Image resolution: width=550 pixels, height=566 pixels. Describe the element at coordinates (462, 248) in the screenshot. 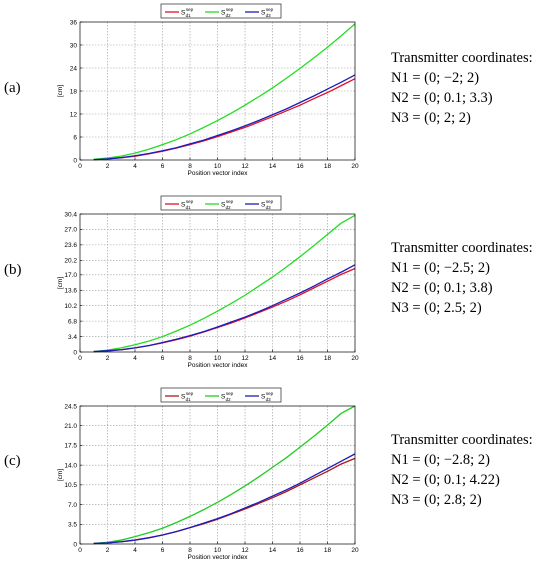

I see `coords-title-b: Transmitter coordinates:` at that location.